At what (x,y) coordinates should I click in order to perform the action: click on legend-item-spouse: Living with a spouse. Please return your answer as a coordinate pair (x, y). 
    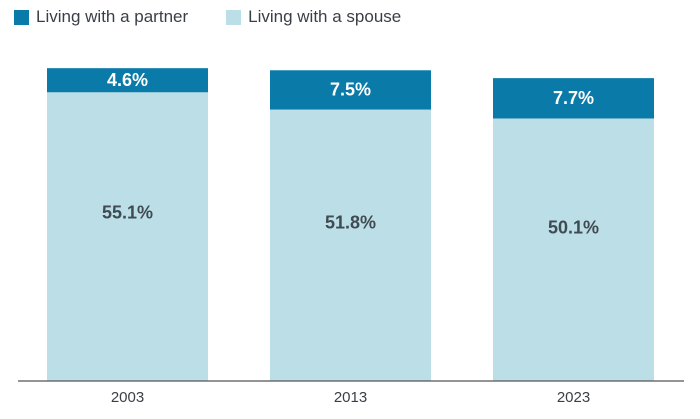
    Looking at the image, I should click on (313, 17).